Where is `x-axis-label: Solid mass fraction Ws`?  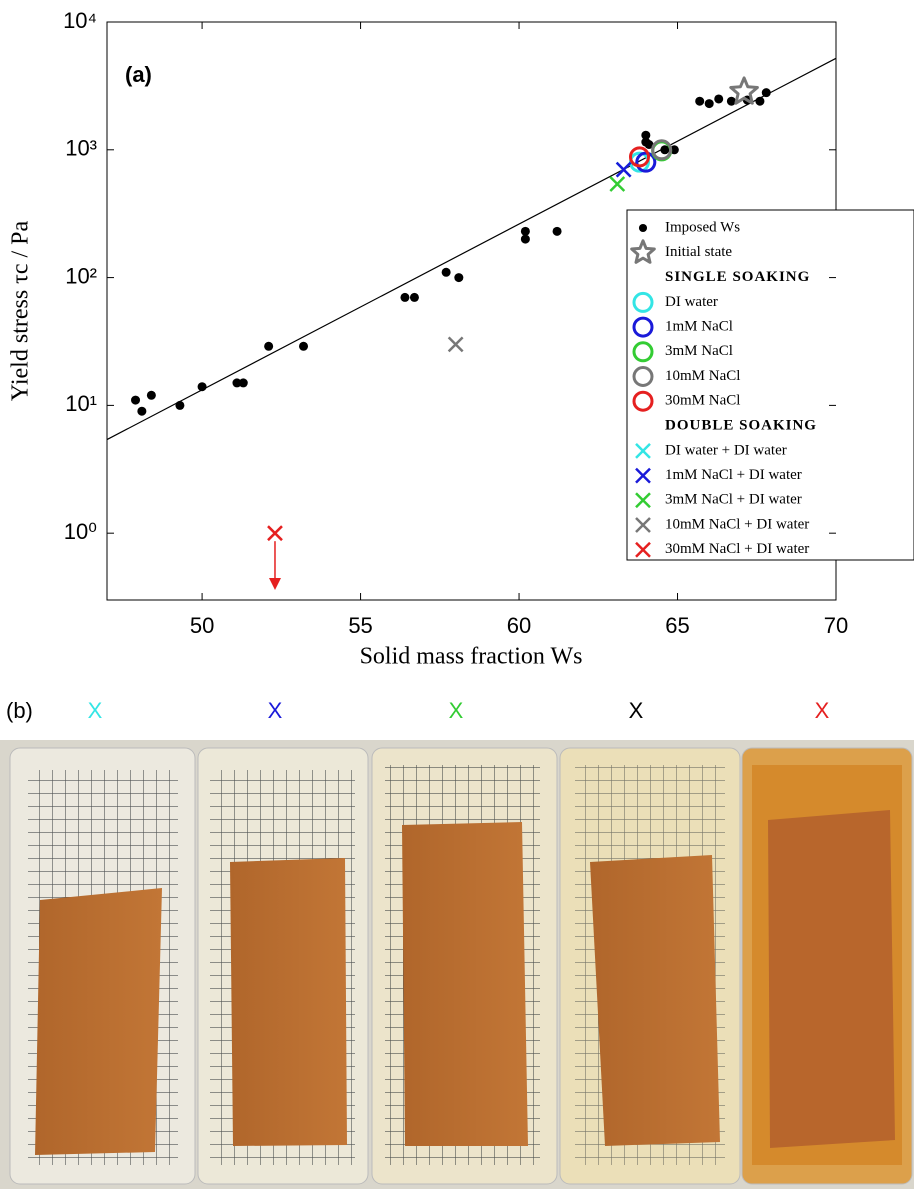
x-axis-label: Solid mass fraction Ws is located at coordinates (471, 657).